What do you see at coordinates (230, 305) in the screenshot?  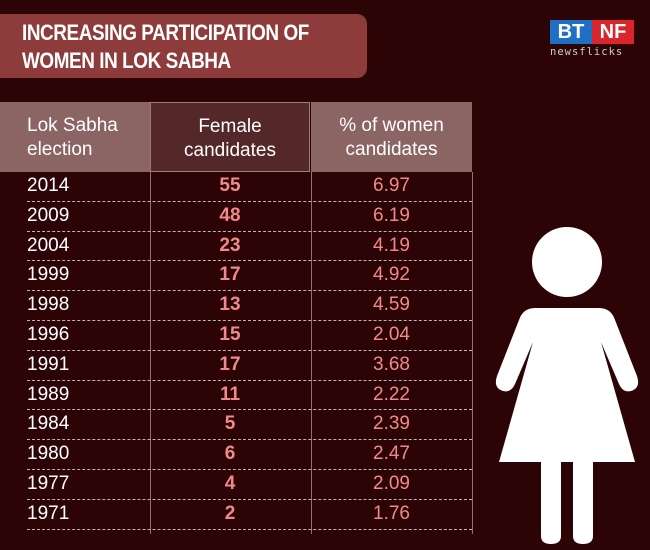 I see `female-candidates-value: 13` at bounding box center [230, 305].